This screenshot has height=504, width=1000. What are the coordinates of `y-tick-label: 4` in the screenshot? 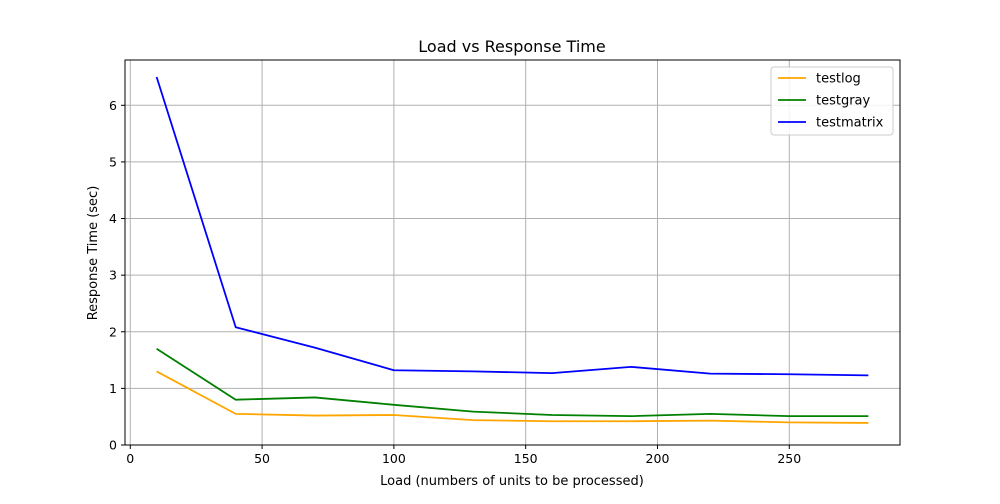 It's located at (113, 218).